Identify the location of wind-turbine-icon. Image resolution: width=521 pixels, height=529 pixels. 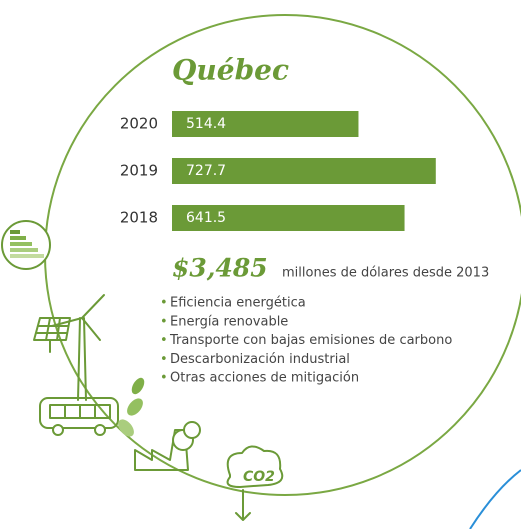
(78, 347).